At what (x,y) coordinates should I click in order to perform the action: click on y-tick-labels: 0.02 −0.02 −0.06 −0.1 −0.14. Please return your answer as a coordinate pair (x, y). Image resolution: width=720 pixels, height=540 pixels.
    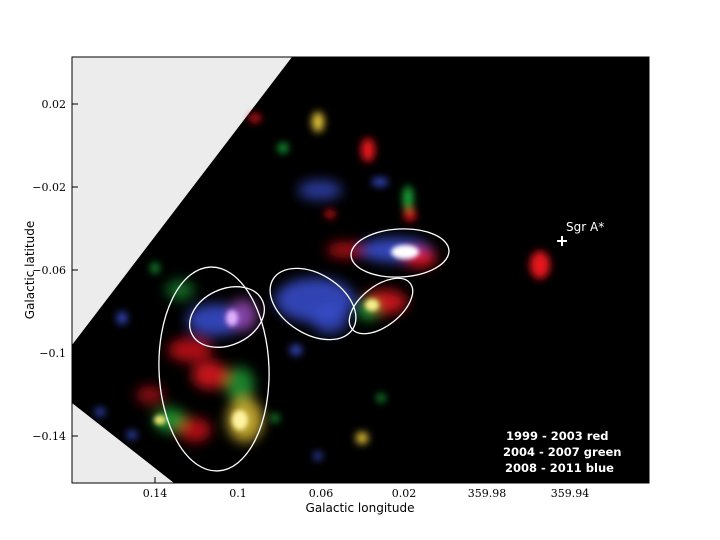
    Looking at the image, I should click on (49, 270).